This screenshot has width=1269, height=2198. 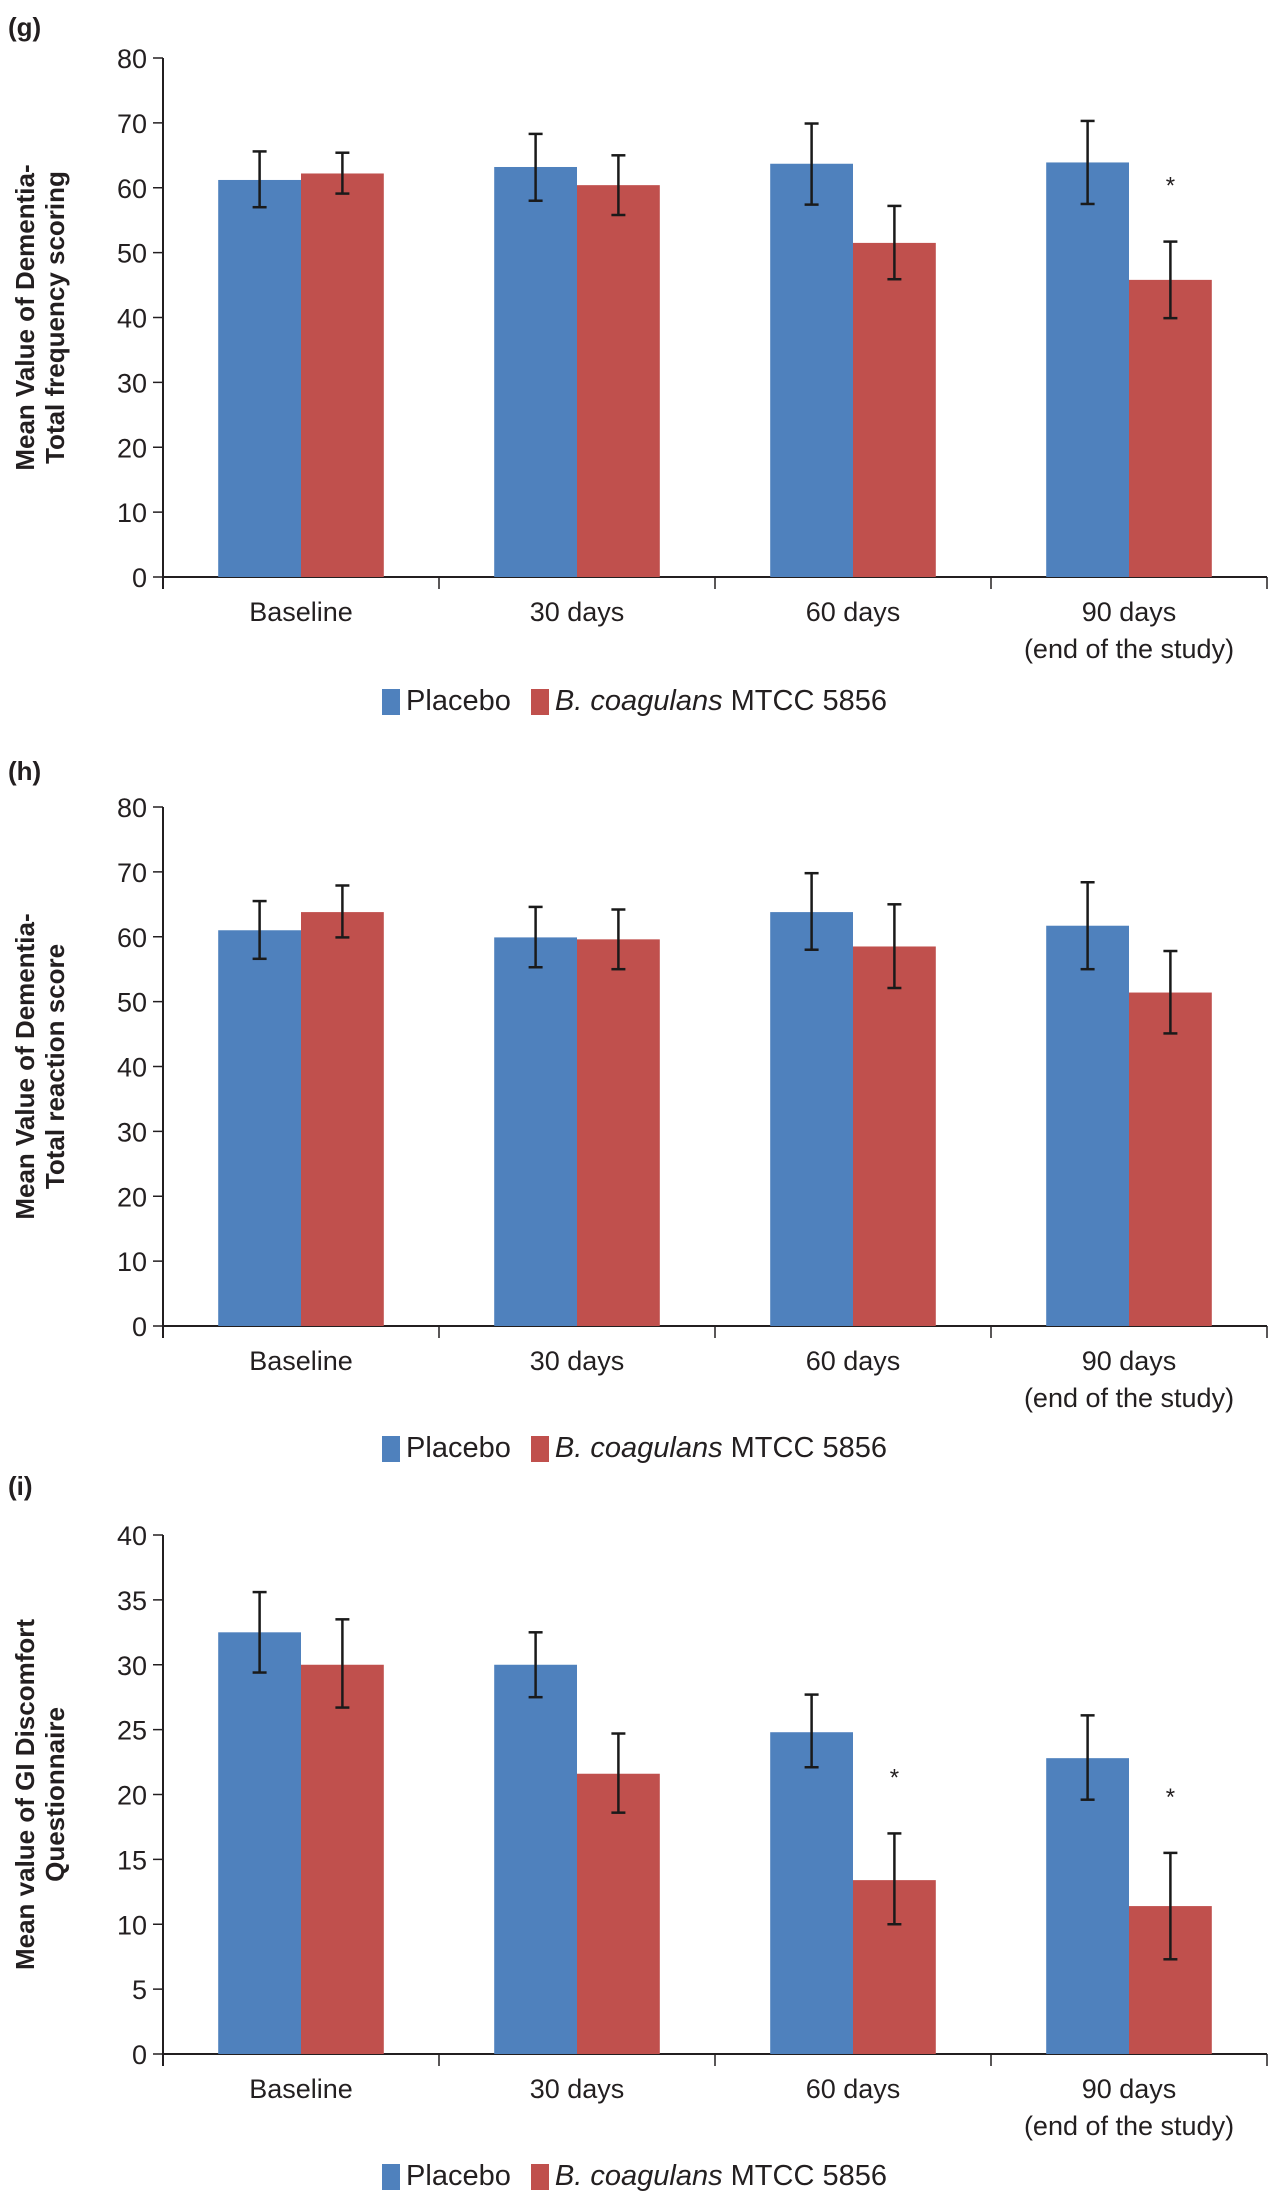 I want to click on y-axis-label: Total reaction score, so click(x=55, y=1066).